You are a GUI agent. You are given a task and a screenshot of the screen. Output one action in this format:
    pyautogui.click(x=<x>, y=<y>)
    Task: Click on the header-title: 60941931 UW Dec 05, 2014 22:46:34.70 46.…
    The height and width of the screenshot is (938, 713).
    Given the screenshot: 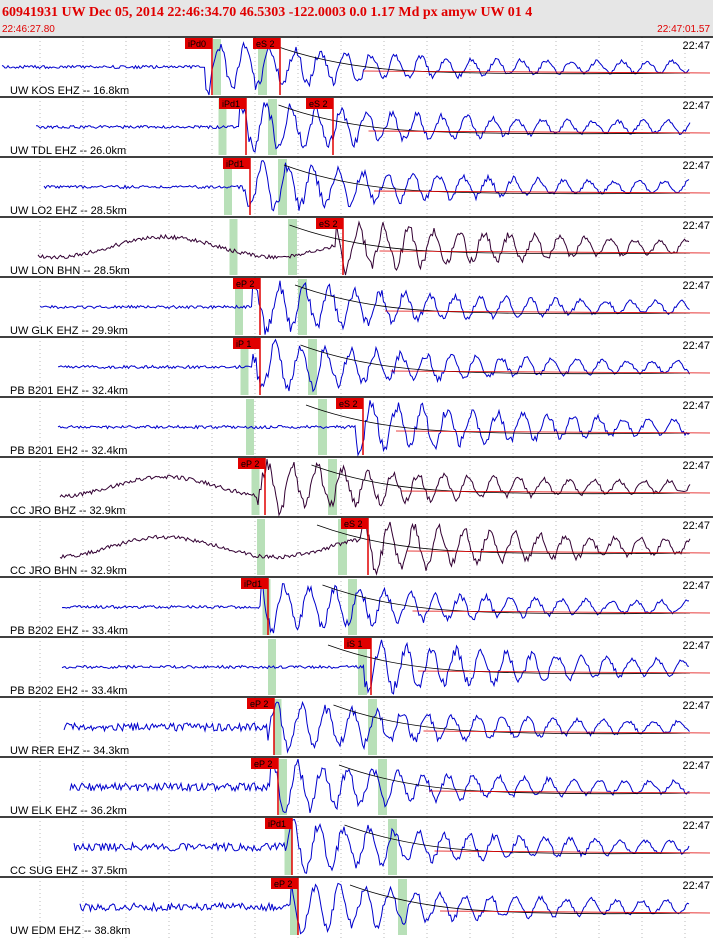 What is the action you would take?
    pyautogui.click(x=267, y=12)
    